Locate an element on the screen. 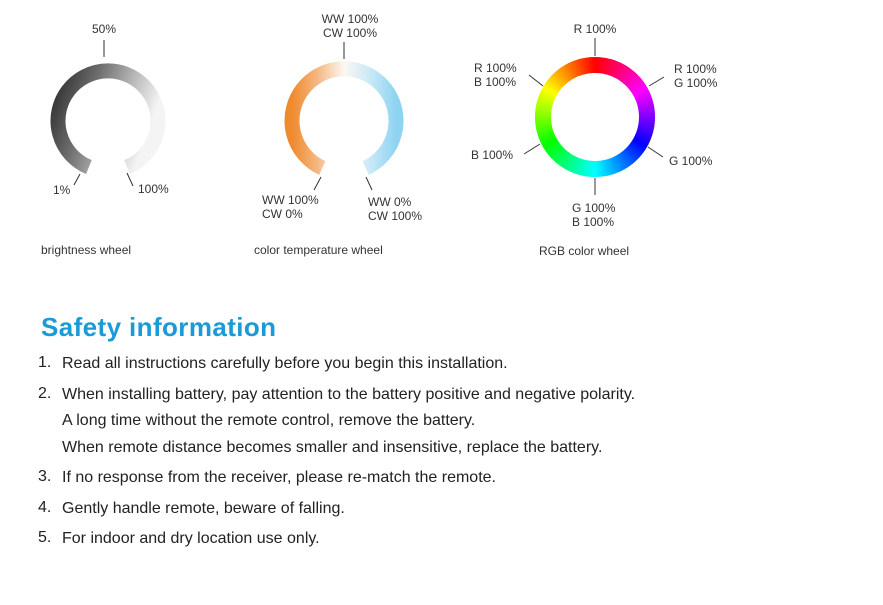 This screenshot has height=605, width=883. cct-right-label-2: CW 100% is located at coordinates (395, 216).